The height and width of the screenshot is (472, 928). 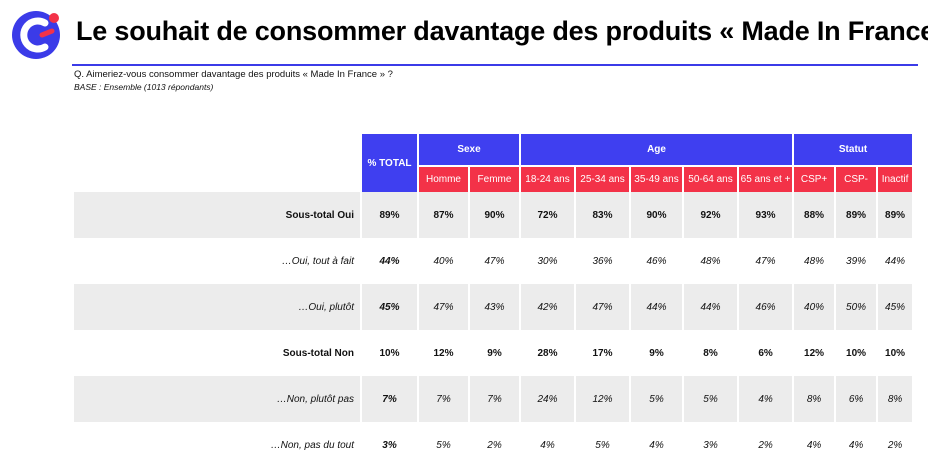 What do you see at coordinates (547, 307) in the screenshot?
I see `cell: 42%` at bounding box center [547, 307].